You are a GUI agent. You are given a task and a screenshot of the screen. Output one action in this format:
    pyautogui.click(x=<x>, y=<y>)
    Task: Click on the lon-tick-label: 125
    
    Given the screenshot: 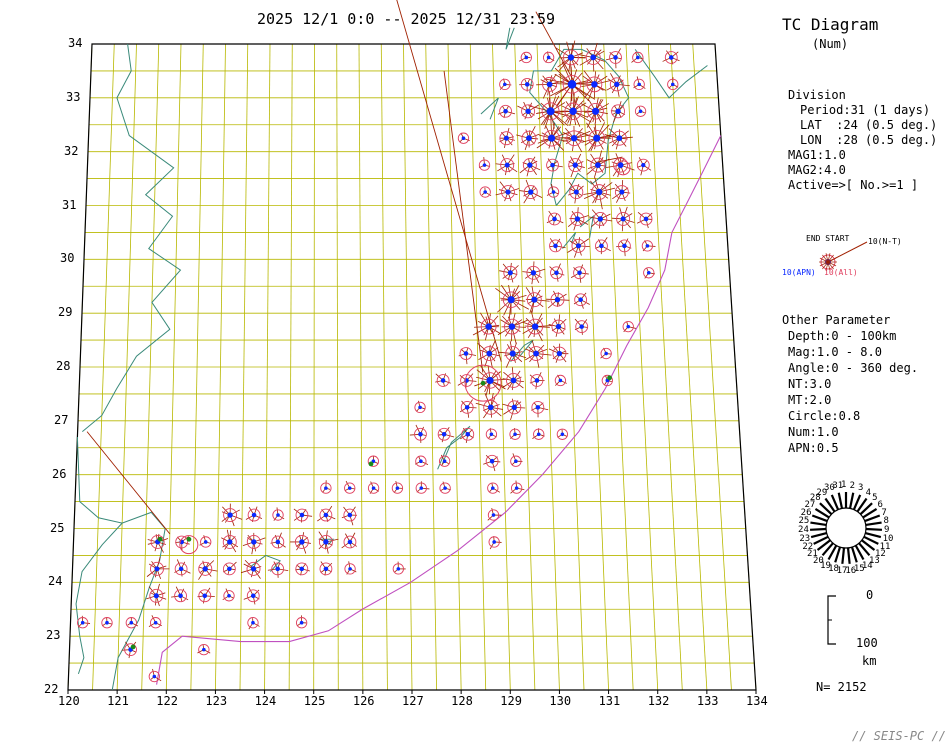 What is the action you would take?
    pyautogui.click(x=314, y=701)
    